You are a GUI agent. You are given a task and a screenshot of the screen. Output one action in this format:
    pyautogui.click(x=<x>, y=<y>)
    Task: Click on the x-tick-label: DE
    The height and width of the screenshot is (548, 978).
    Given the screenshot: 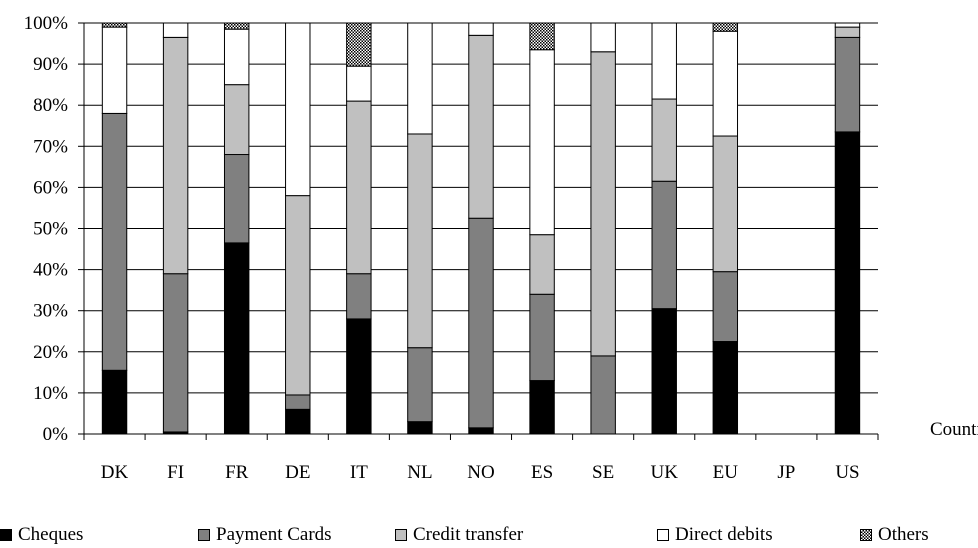 What is the action you would take?
    pyautogui.click(x=297, y=472)
    